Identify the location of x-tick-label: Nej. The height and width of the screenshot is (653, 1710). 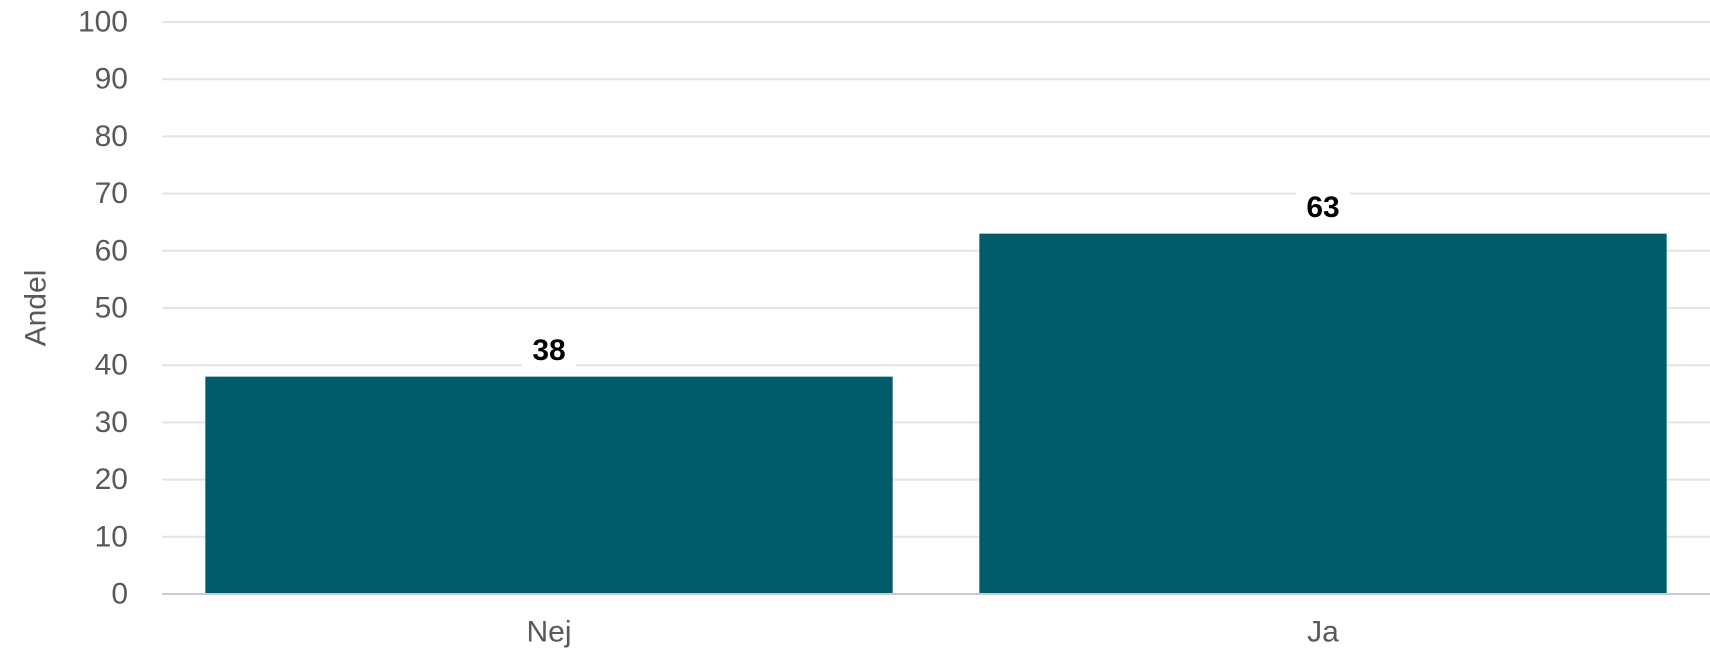
(548, 632).